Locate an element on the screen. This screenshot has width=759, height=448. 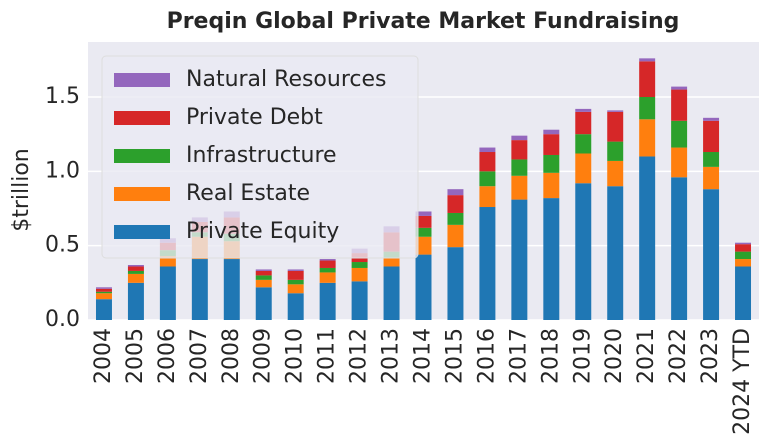
x-tick-label: 2024 YTD is located at coordinates (742, 381).